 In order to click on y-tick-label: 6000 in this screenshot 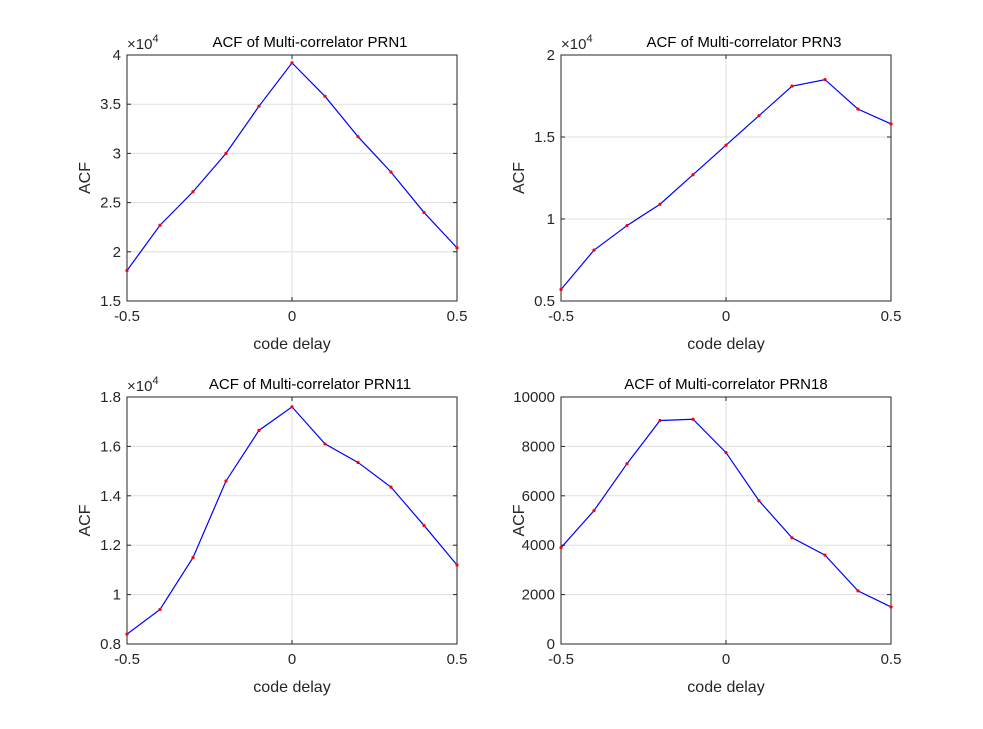, I will do `click(538, 496)`.